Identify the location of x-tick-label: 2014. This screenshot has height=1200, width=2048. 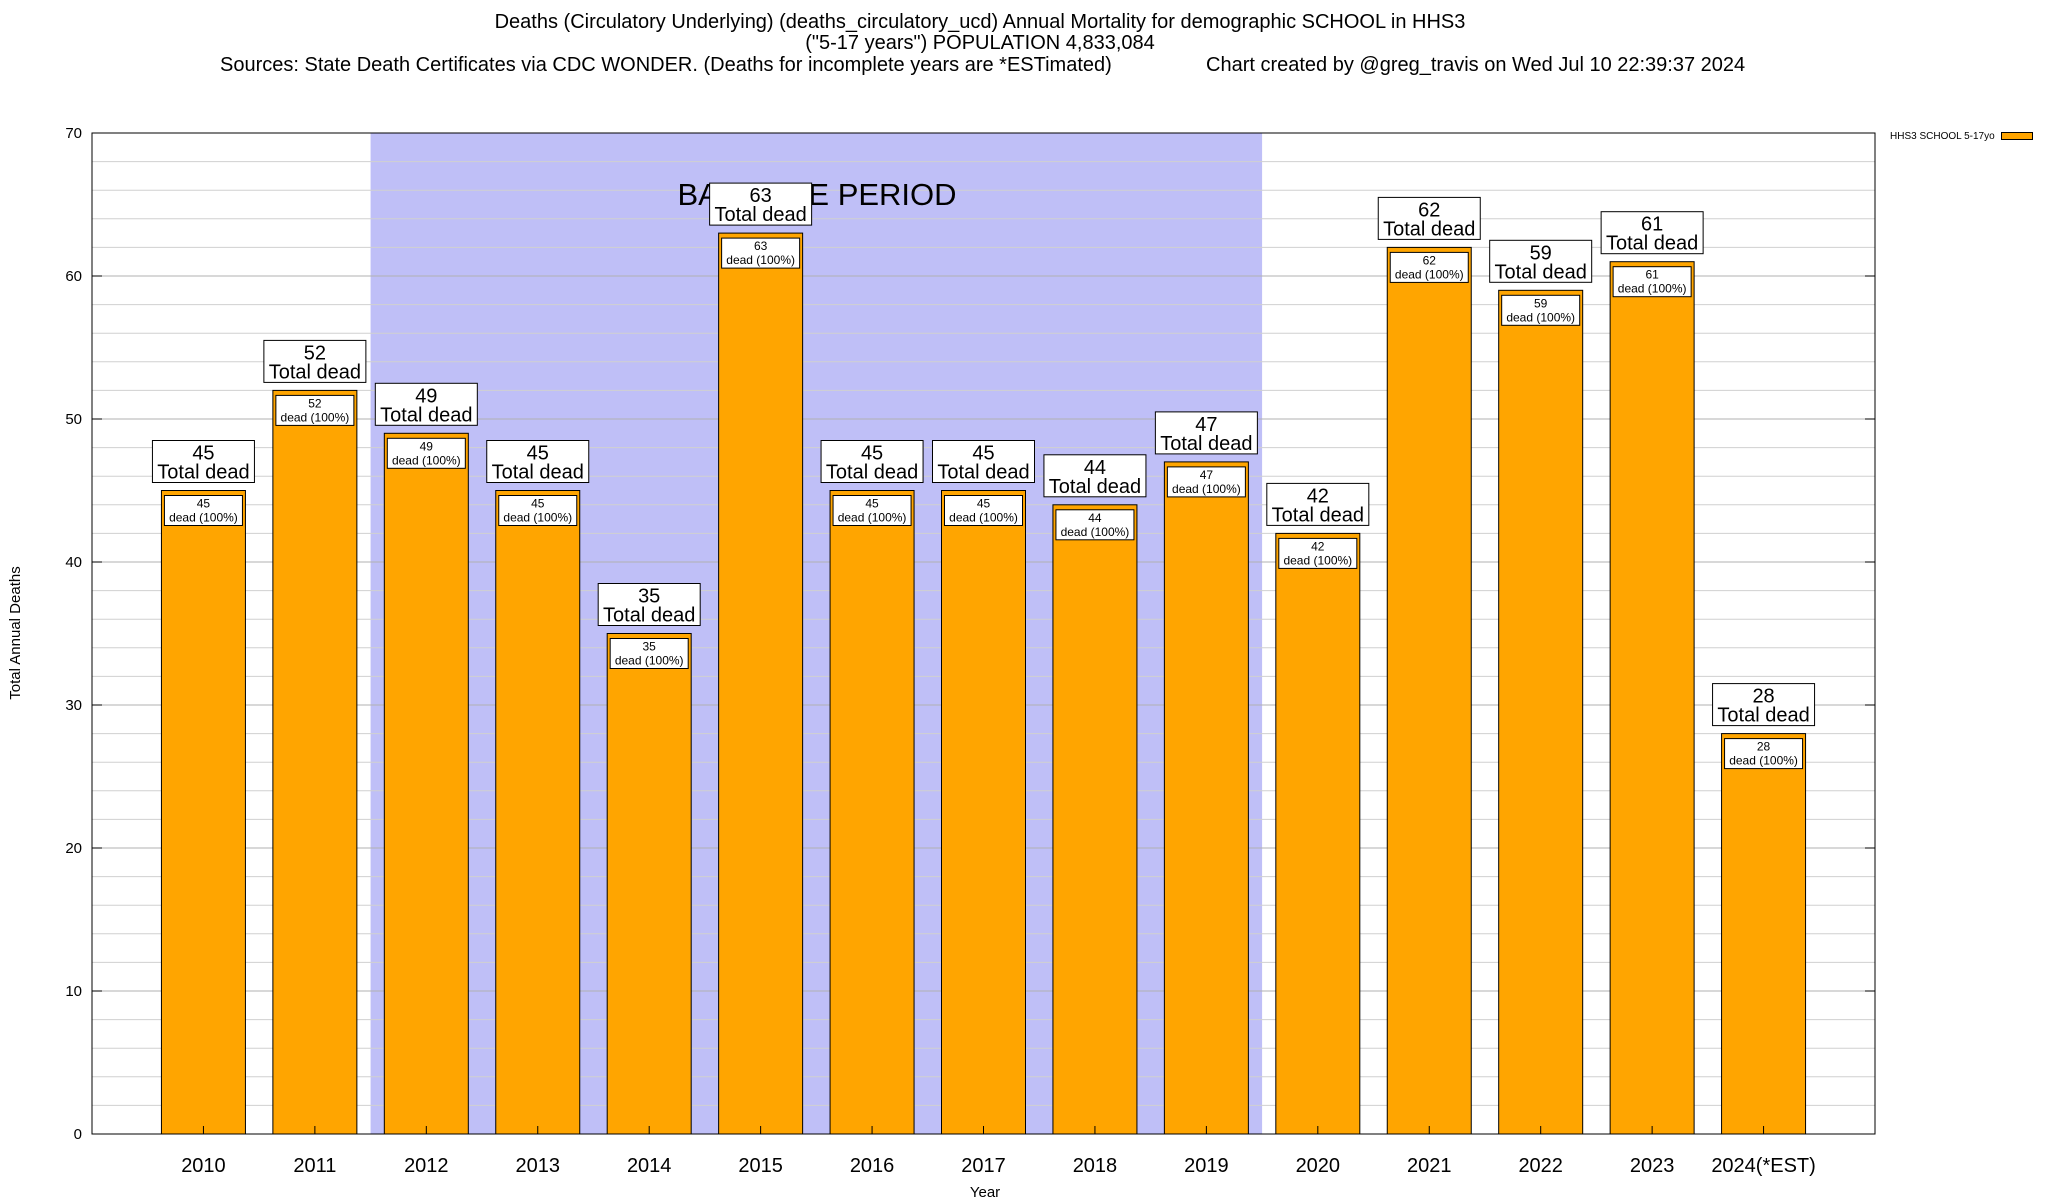
(649, 1166).